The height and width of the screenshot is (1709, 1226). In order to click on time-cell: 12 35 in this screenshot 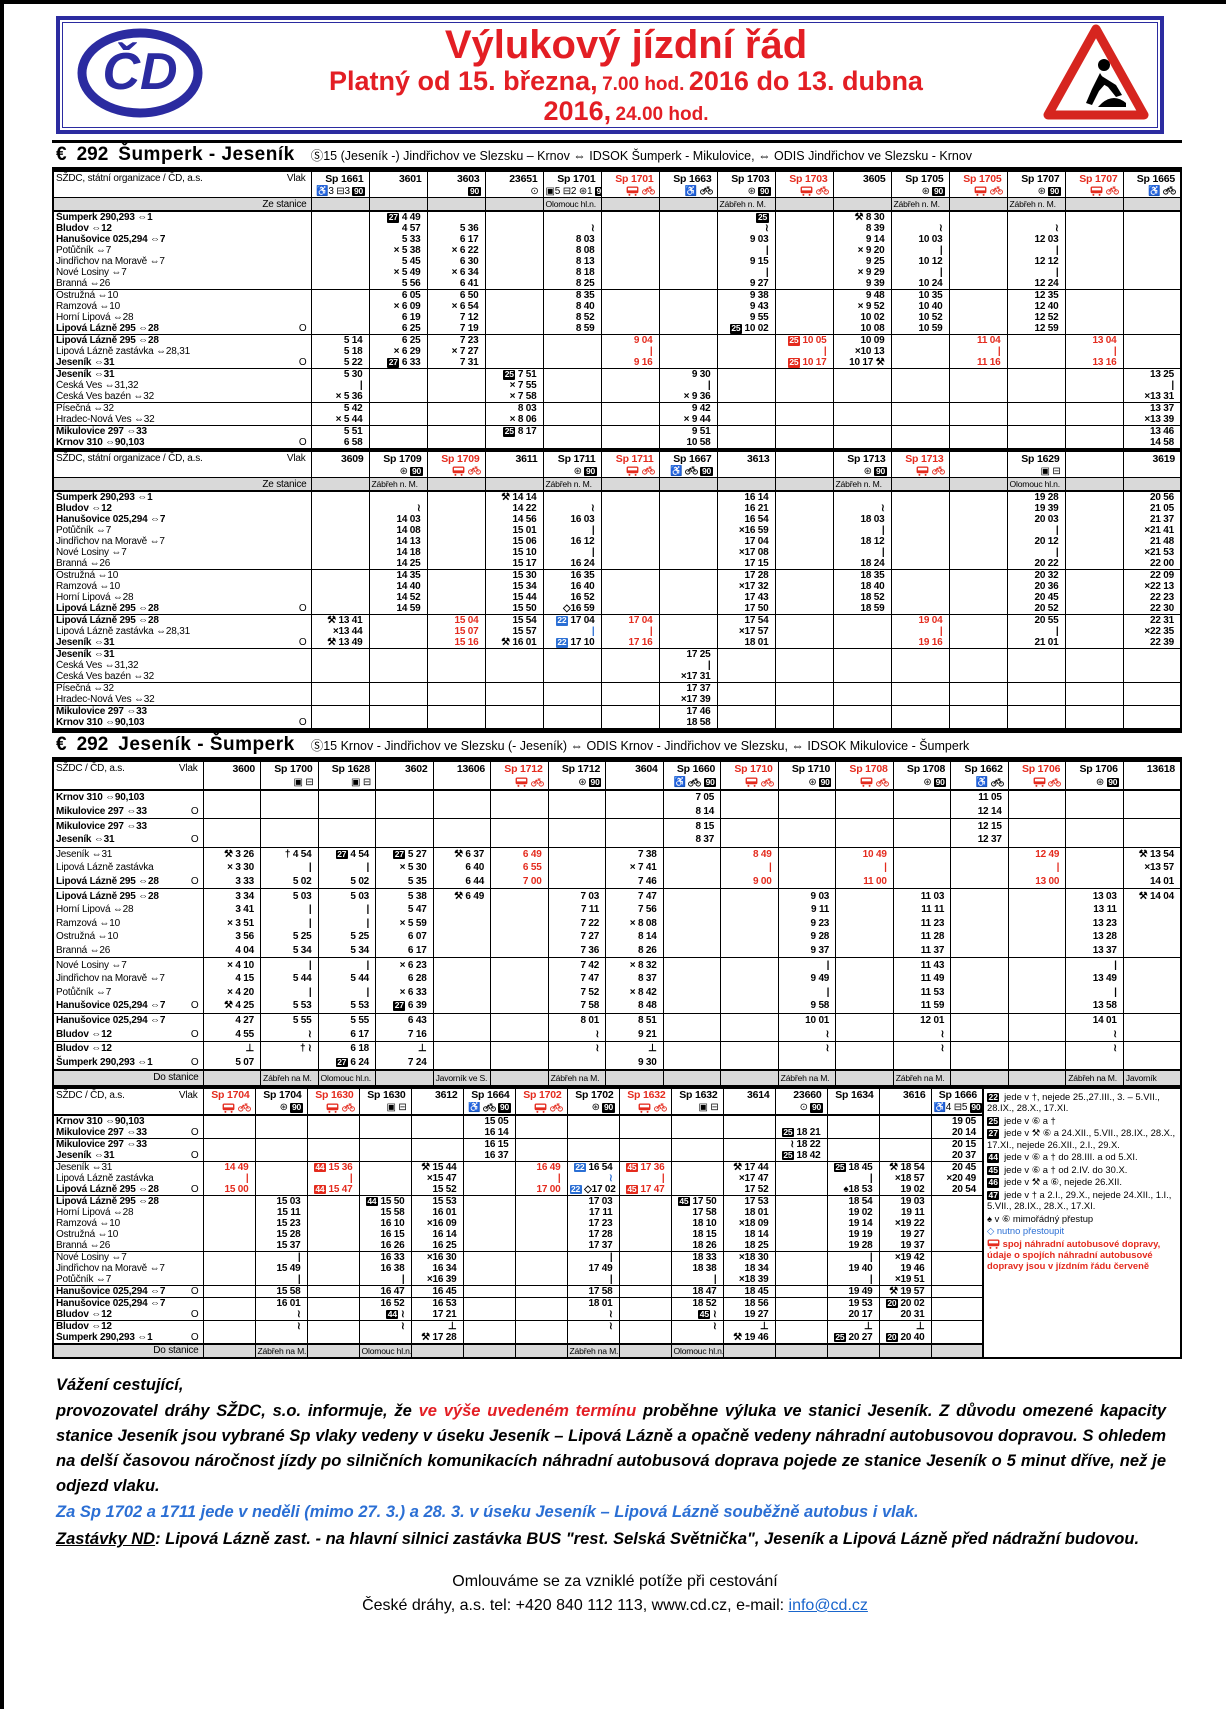, I will do `click(1035, 295)`.